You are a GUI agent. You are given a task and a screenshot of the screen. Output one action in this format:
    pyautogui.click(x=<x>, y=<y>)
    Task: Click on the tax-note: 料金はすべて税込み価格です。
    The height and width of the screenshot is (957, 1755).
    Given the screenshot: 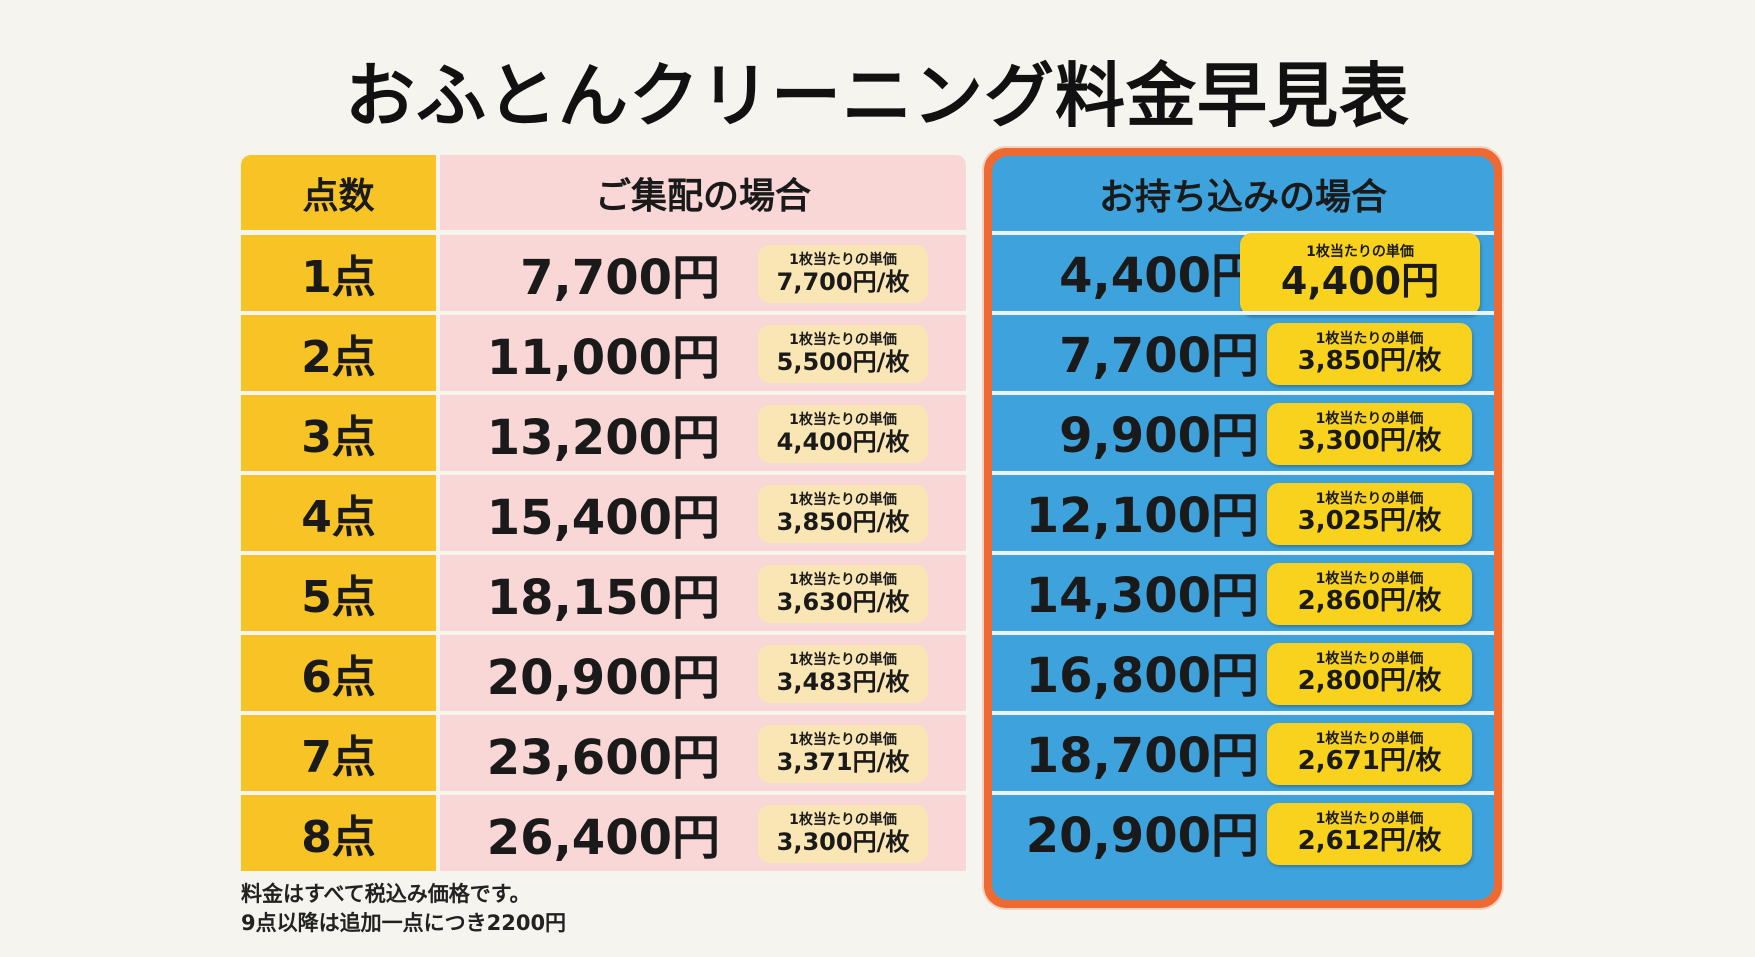 What is the action you would take?
    pyautogui.click(x=386, y=894)
    